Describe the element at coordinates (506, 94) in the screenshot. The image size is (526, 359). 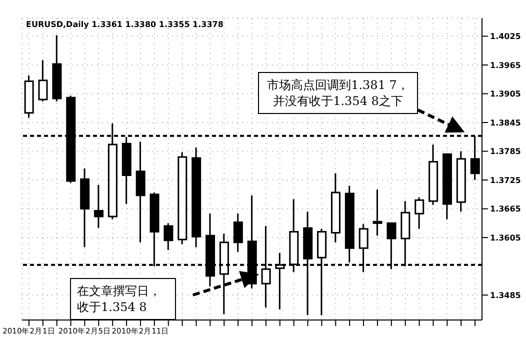
I see `y-tick-label: 1.3905` at that location.